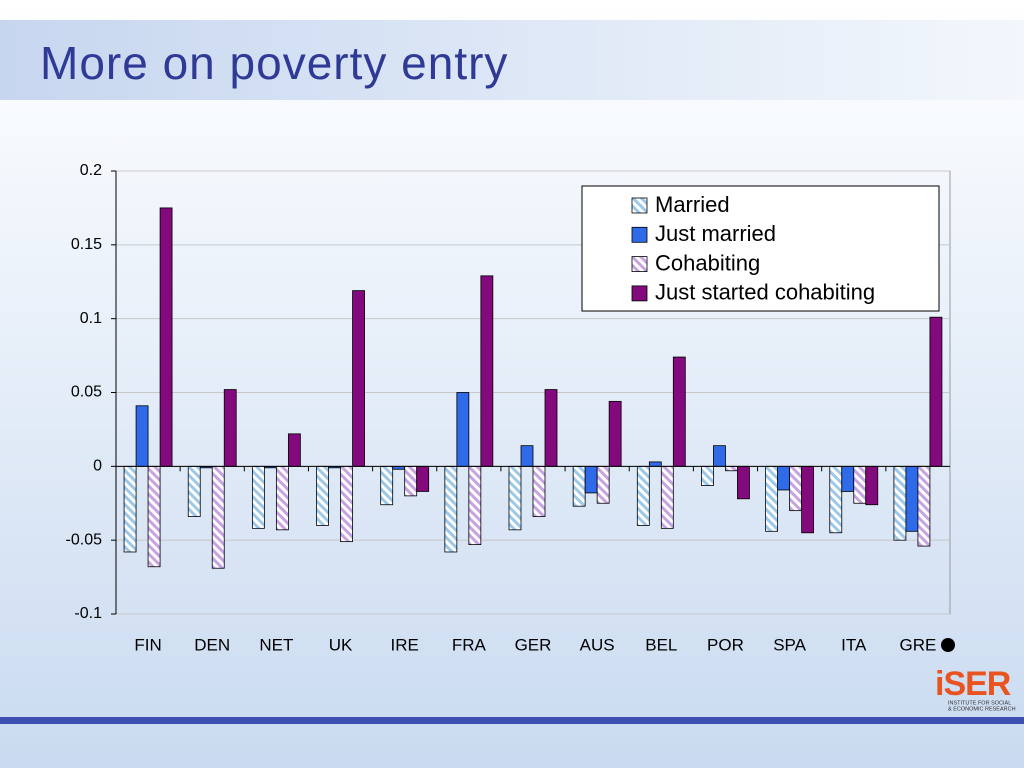  What do you see at coordinates (661, 644) in the screenshot?
I see `x-tick-label: BEL` at bounding box center [661, 644].